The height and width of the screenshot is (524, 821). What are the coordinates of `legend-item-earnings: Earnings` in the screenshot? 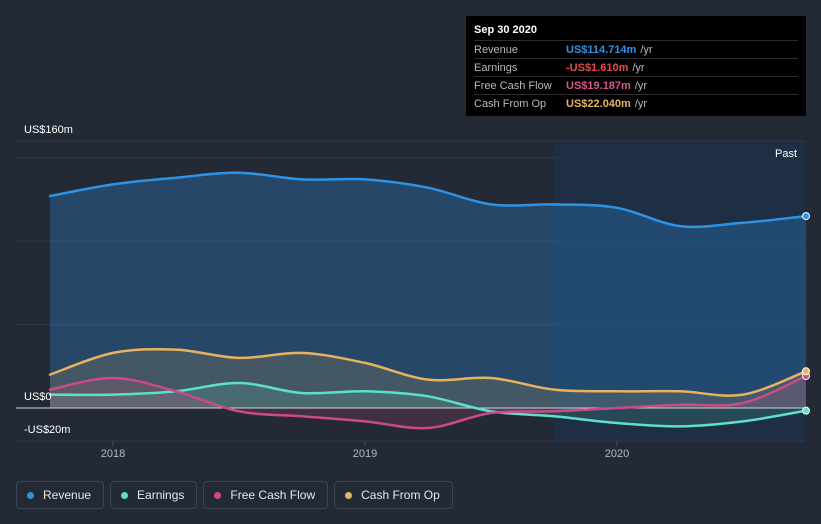 It's located at (154, 495).